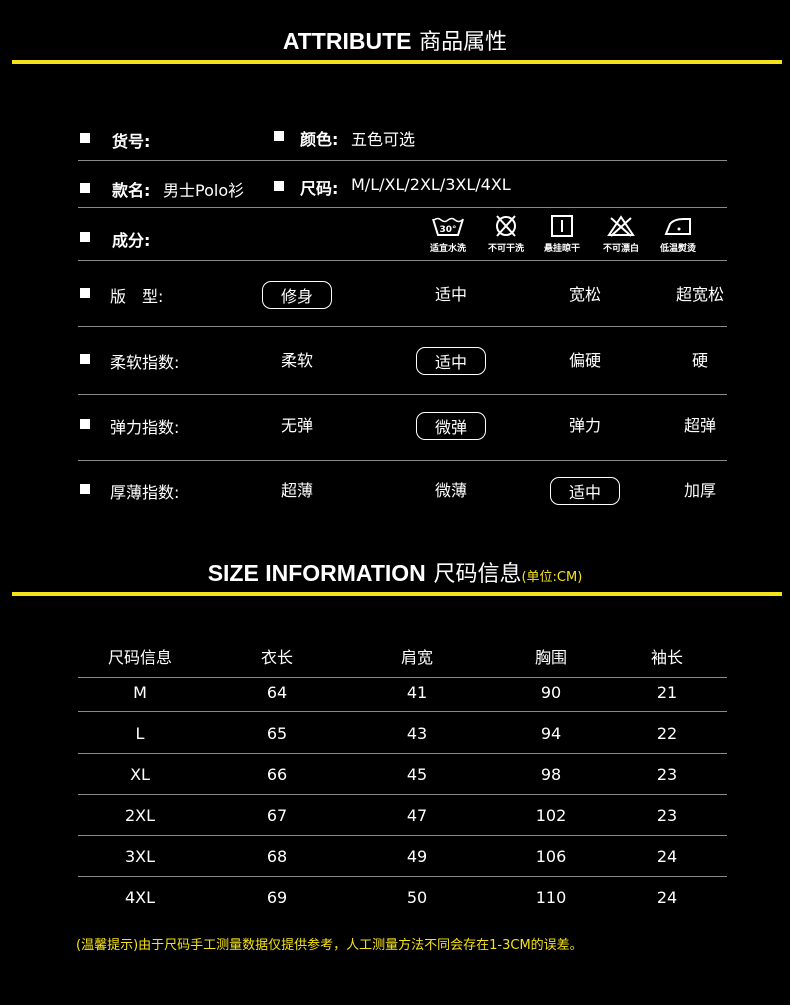 The image size is (790, 1005). I want to click on table-cell: 69, so click(277, 897).